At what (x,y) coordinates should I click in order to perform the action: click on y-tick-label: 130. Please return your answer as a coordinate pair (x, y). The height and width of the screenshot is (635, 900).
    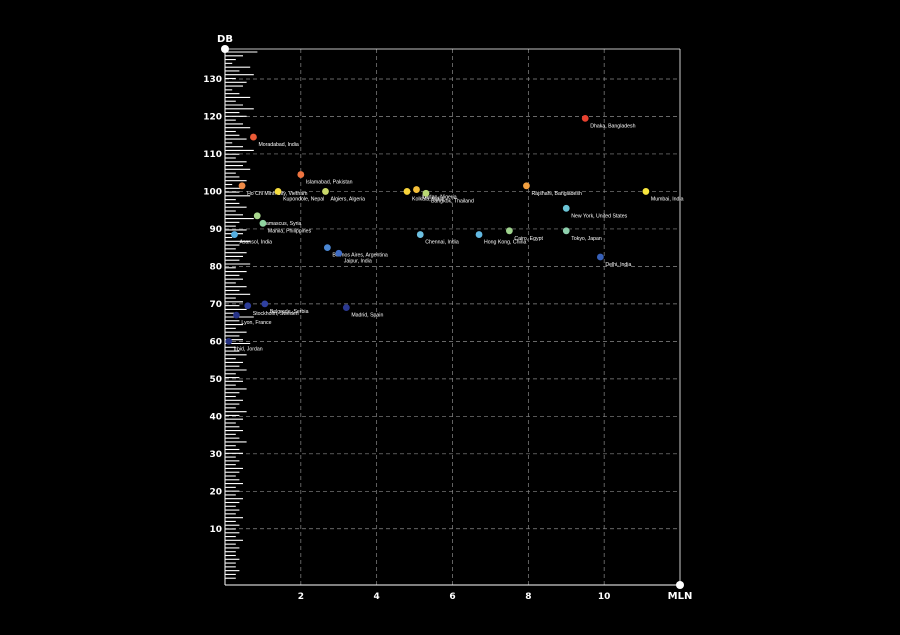
    Looking at the image, I should click on (212, 80).